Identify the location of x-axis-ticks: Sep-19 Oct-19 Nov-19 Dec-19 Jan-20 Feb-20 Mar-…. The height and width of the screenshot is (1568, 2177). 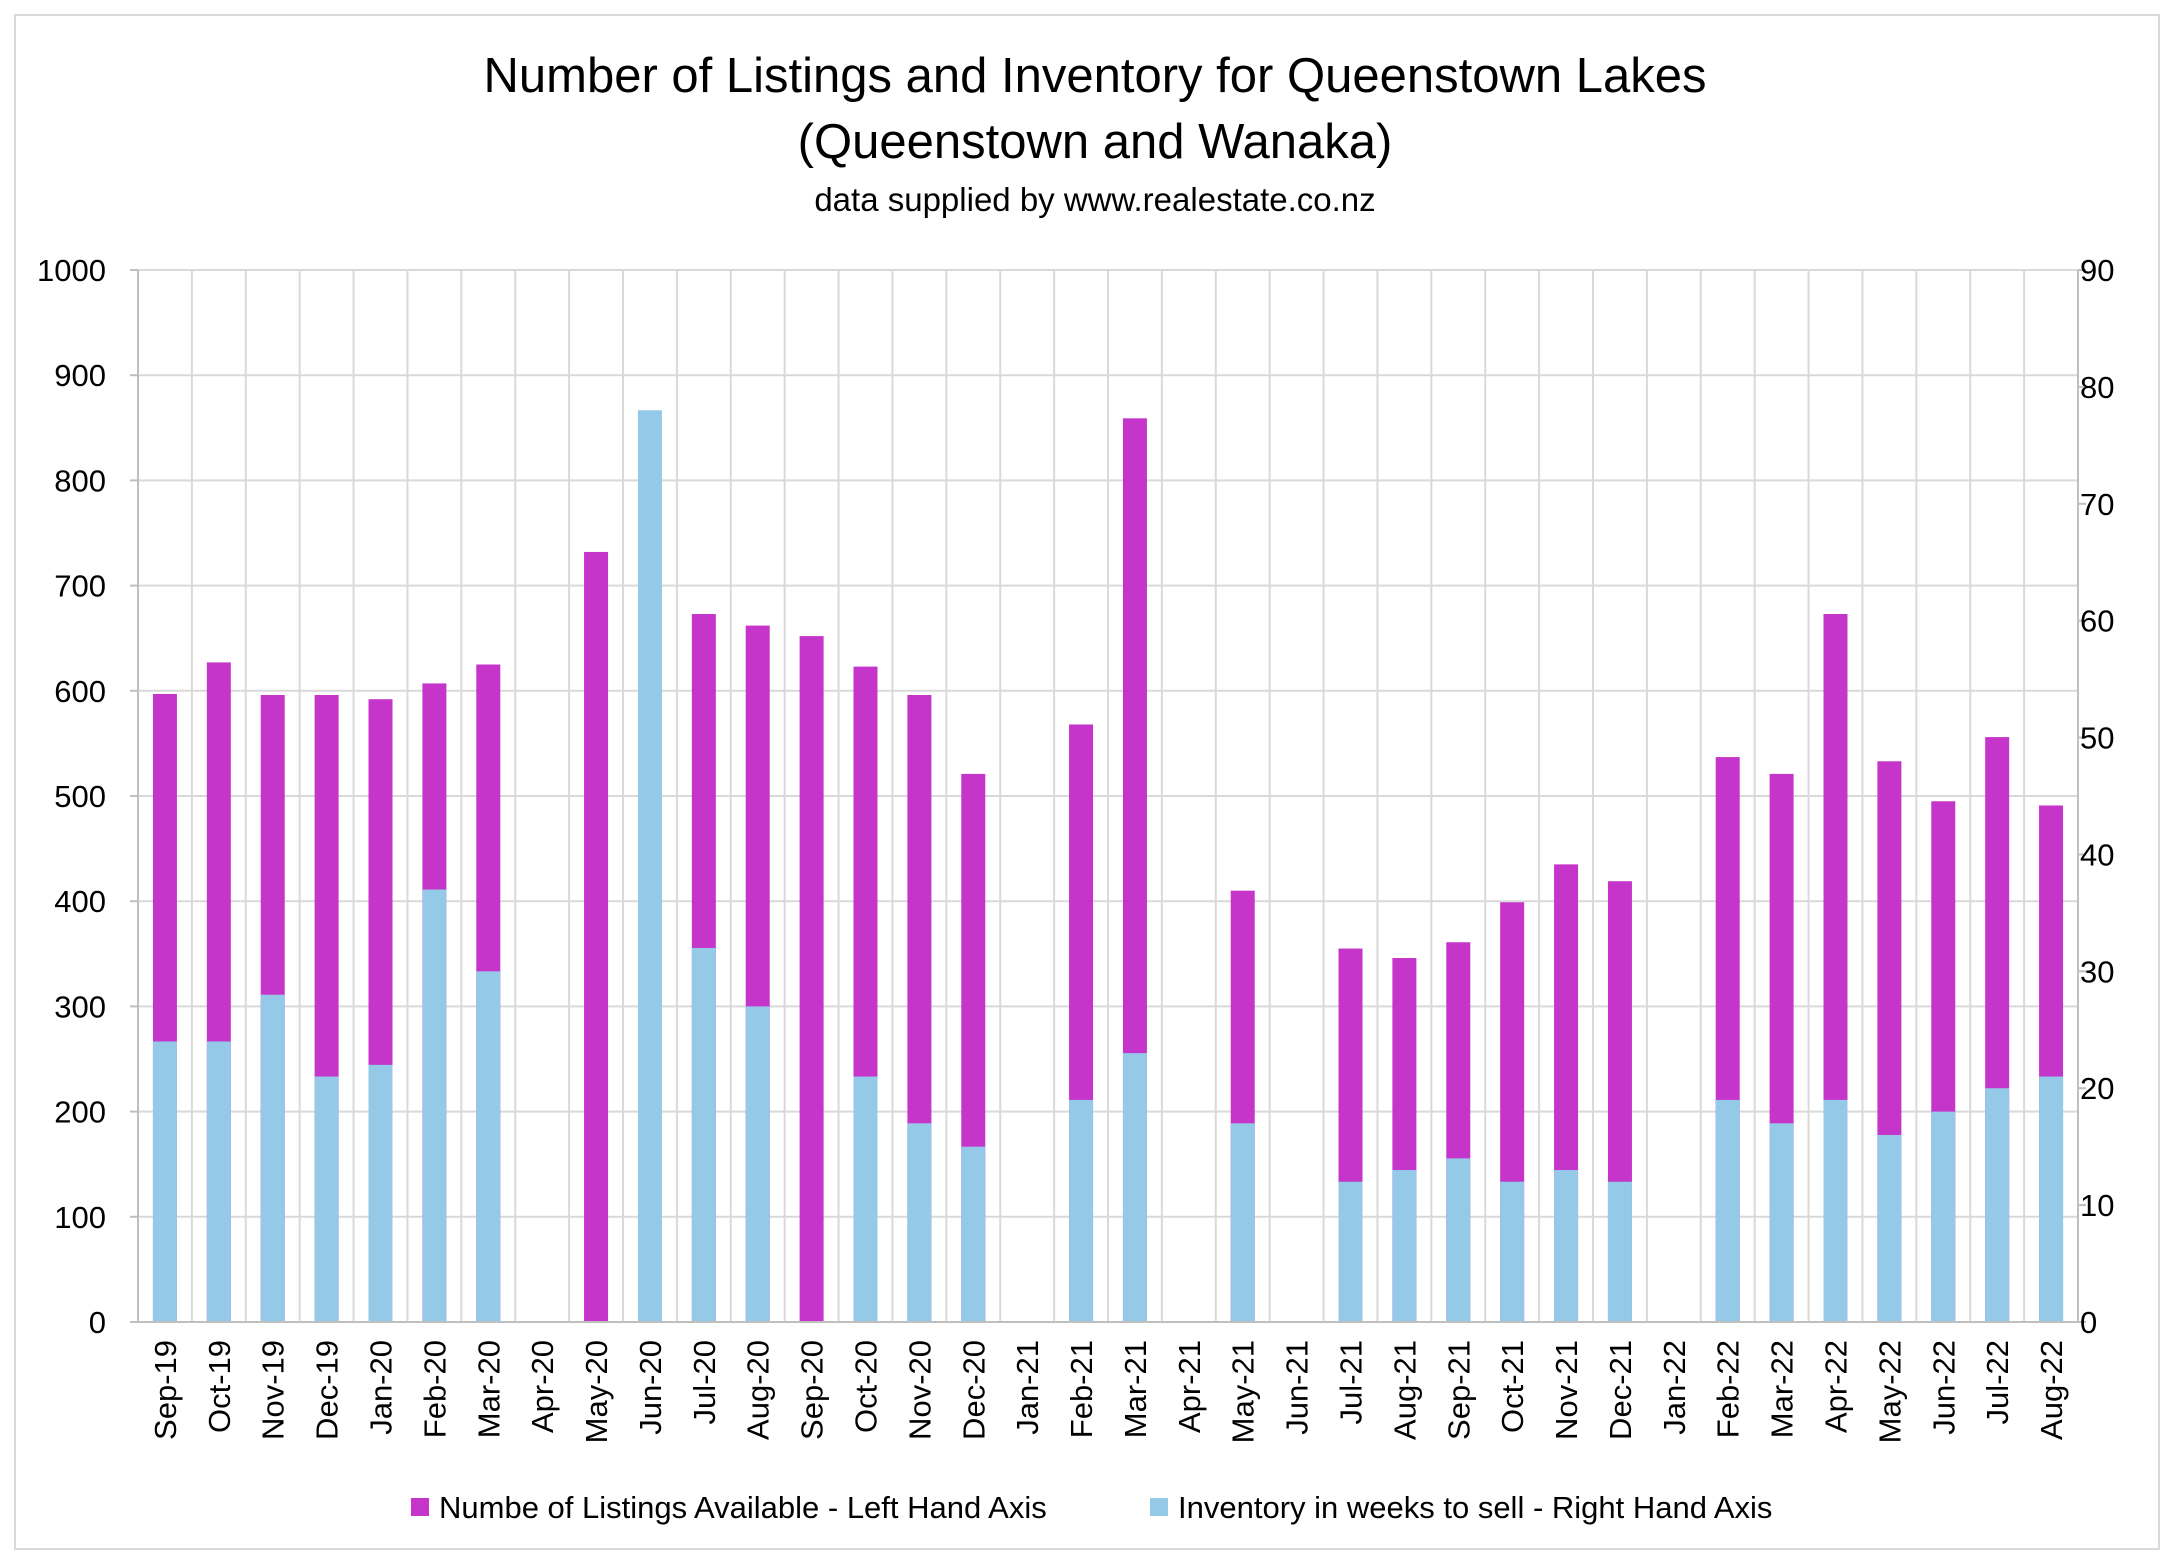
(1108, 1391).